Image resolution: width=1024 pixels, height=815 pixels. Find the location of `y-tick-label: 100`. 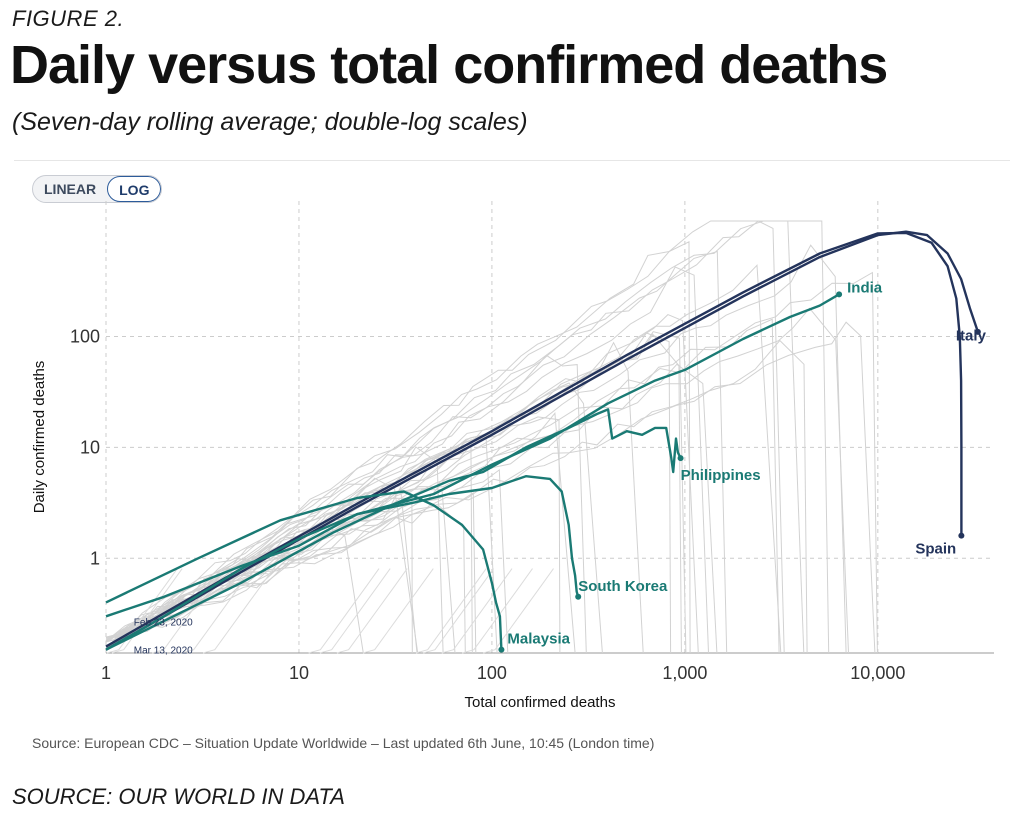

y-tick-label: 100 is located at coordinates (85, 336).